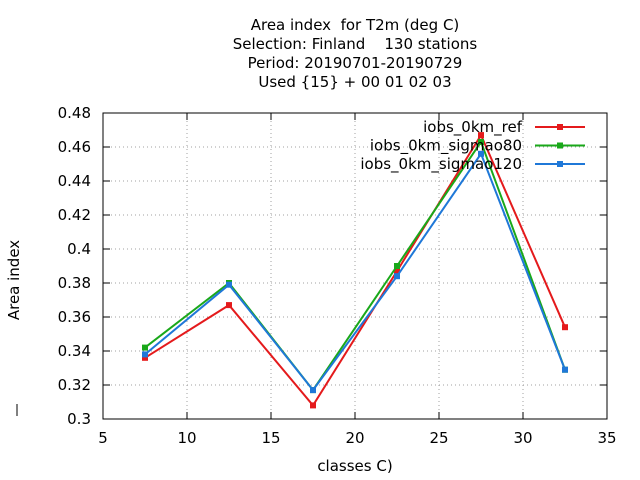  I want to click on x-tick-label: 35, so click(606, 438).